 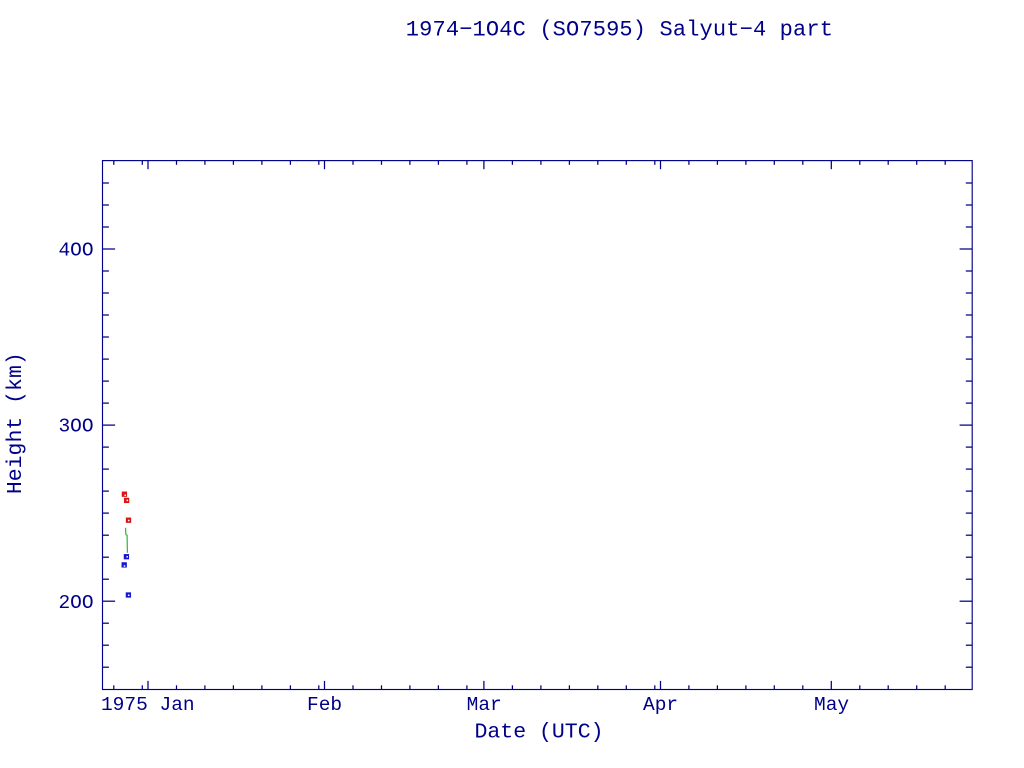 I want to click on svg-text:1974−1O4C (SO7595) Salyut−4 pa: 1974−1O4C (SO7595) Salyut−4 part, so click(x=619, y=30).